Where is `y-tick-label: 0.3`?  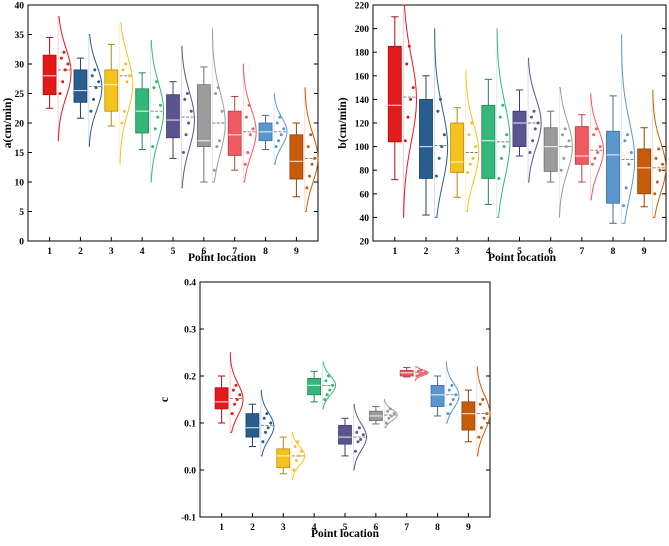
y-tick-label: 0.3 is located at coordinates (190, 331).